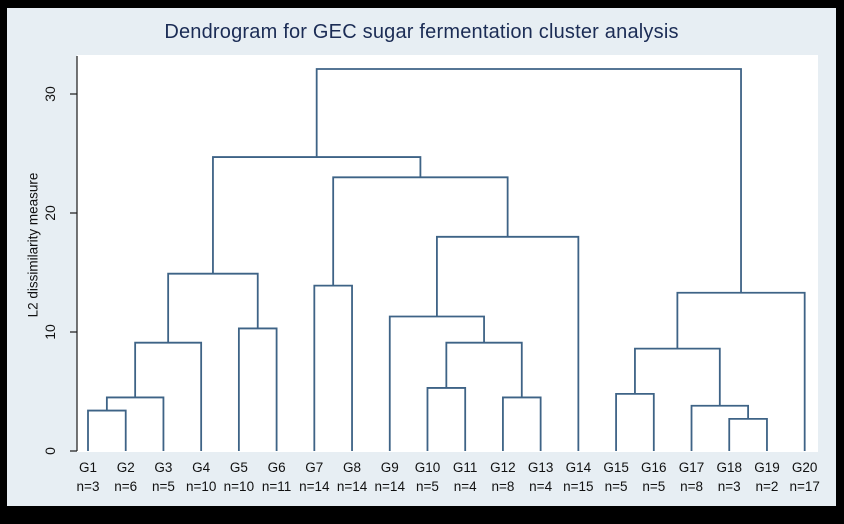  Describe the element at coordinates (540, 467) in the screenshot. I see `leaf-group-name: G13` at that location.